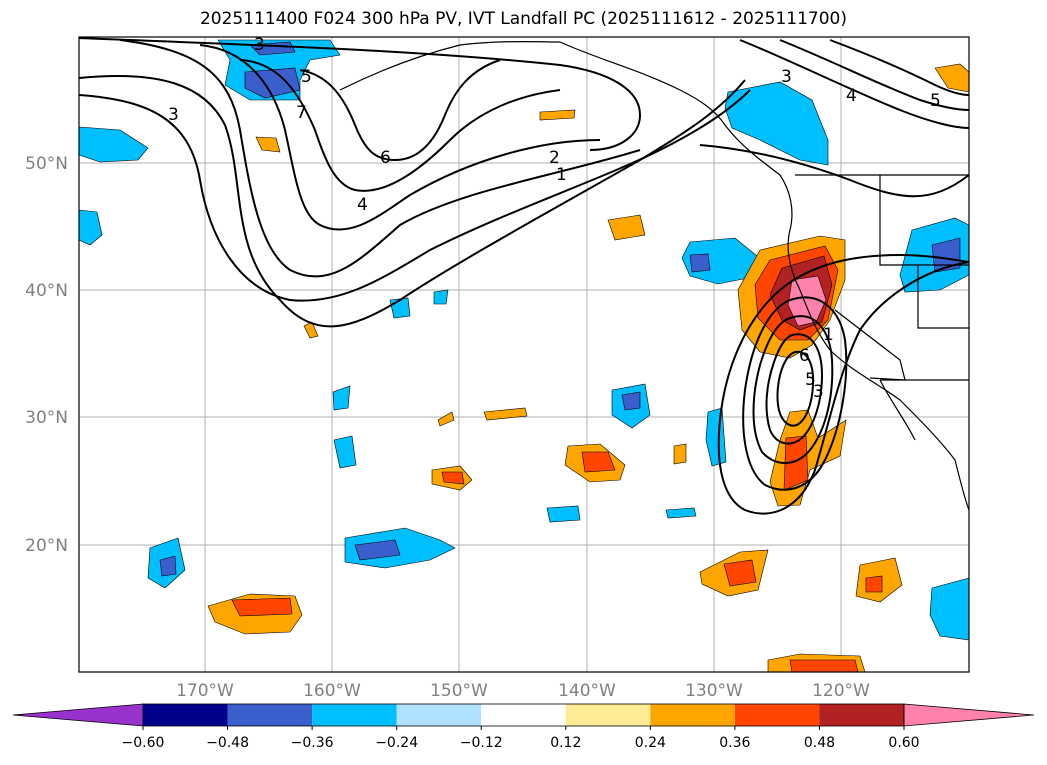  What do you see at coordinates (680, 454) in the screenshot?
I see `pos-region-small-b` at bounding box center [680, 454].